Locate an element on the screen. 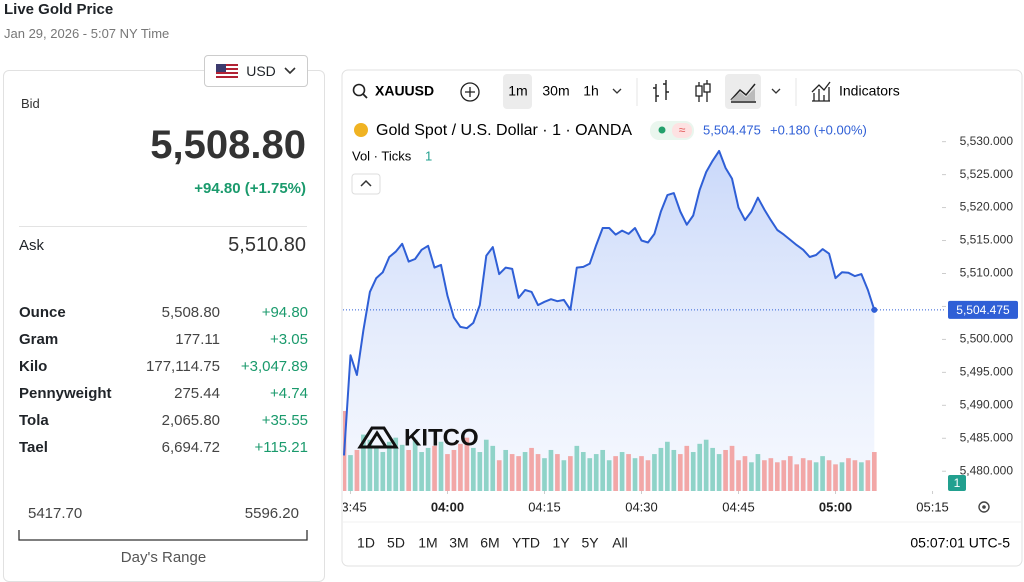  y-tick-label: 5,525.000 is located at coordinates (987, 174).